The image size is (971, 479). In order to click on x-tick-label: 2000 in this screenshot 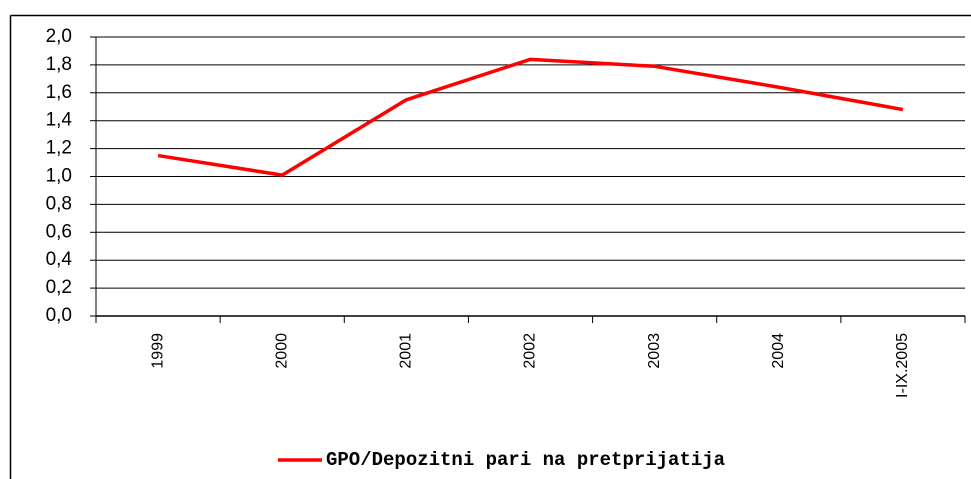, I will do `click(281, 351)`.